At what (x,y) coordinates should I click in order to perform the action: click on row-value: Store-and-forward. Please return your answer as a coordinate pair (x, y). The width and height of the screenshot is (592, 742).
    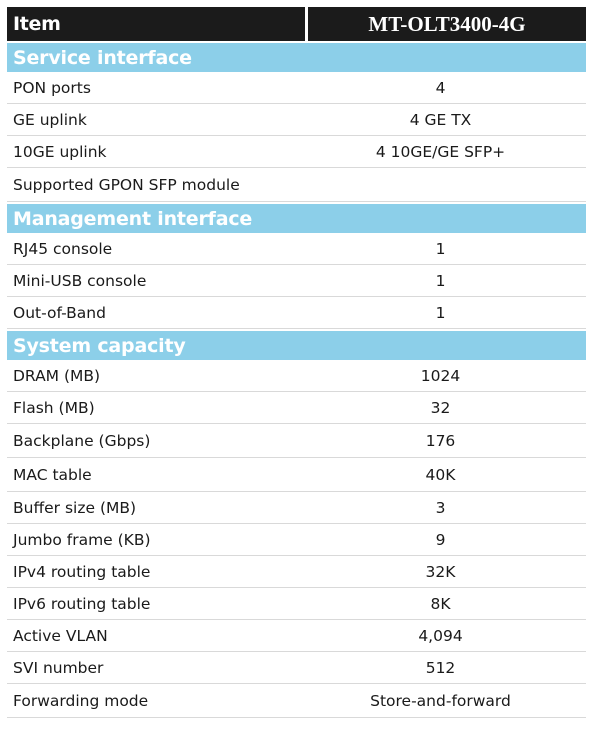
    Looking at the image, I should click on (440, 700).